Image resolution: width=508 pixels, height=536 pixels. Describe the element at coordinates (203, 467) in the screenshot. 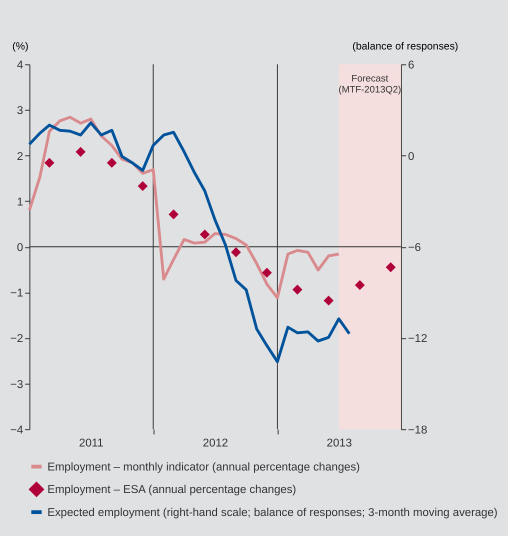

I see `legend-label: Employment – monthly indicator (annual percentage changes)` at that location.